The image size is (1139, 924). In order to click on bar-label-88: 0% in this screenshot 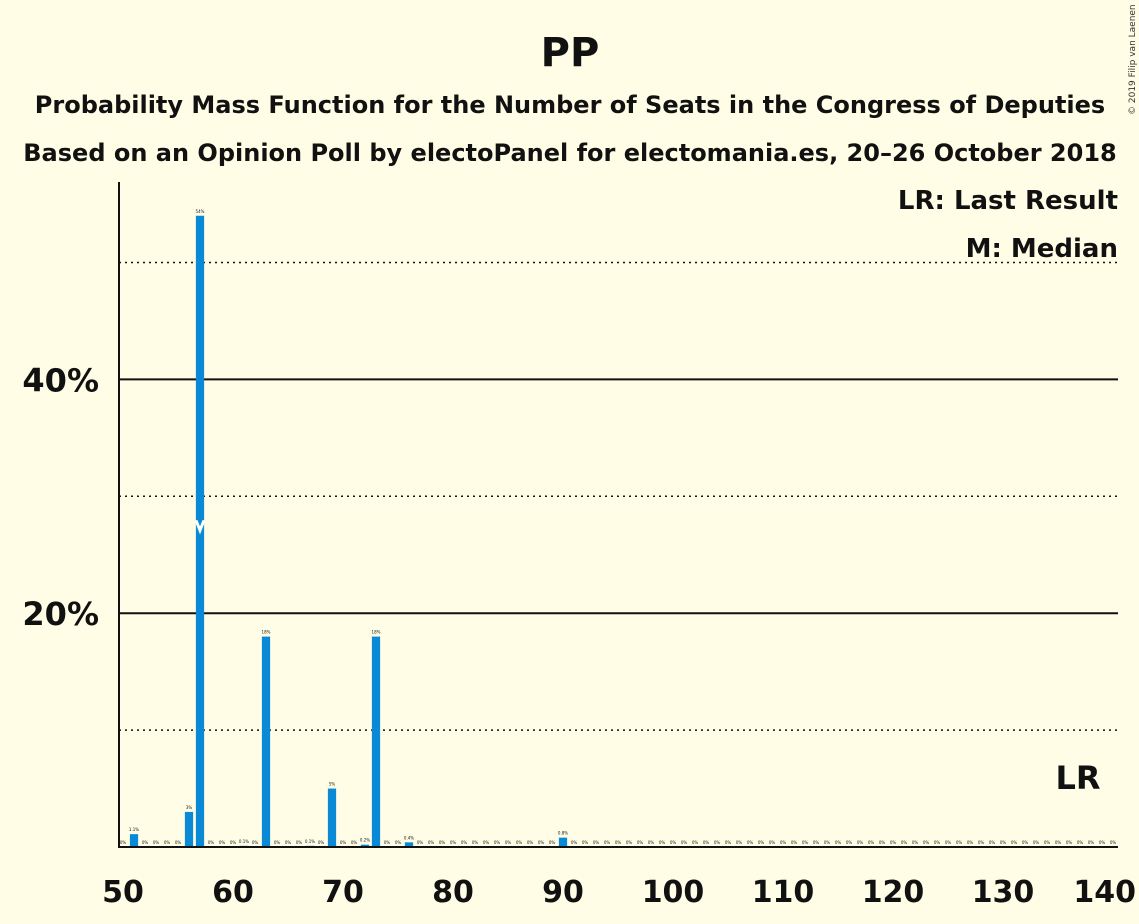, I will do `click(541, 842)`.